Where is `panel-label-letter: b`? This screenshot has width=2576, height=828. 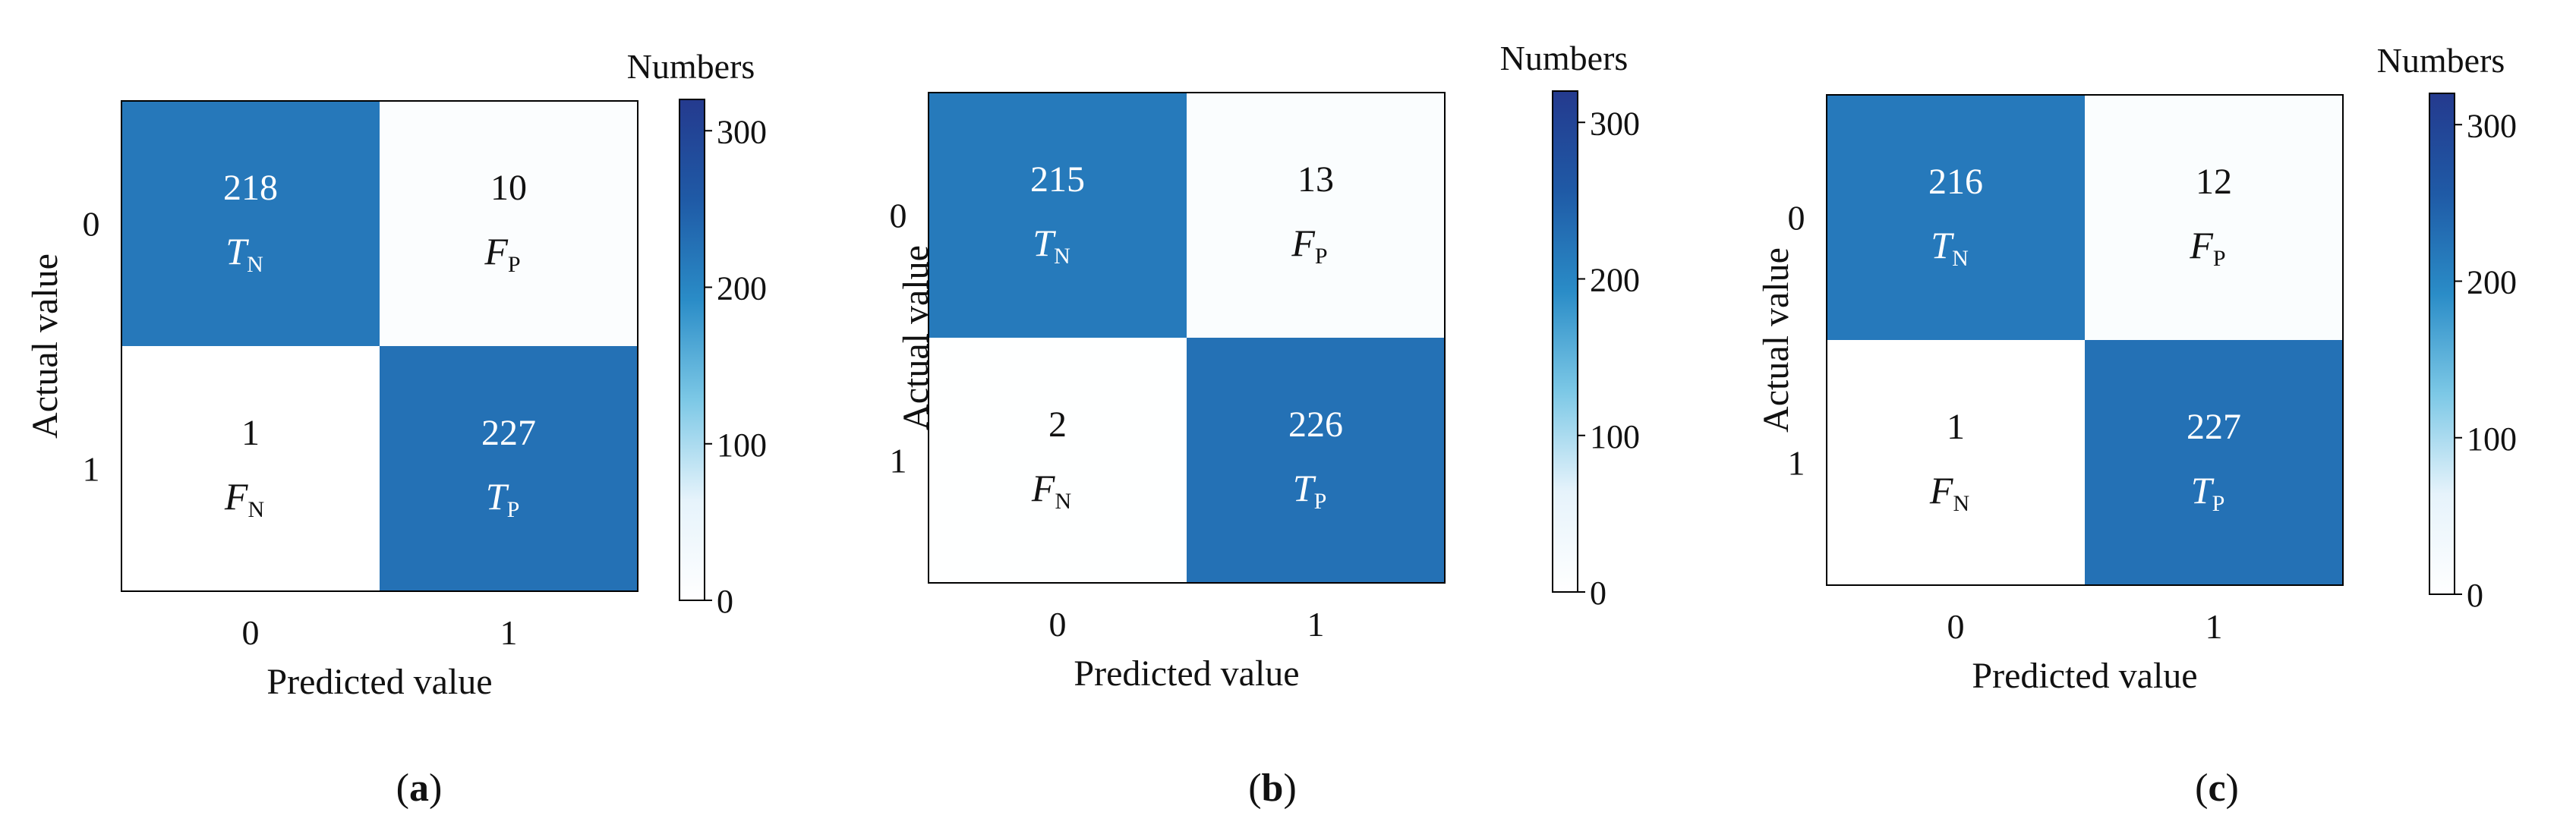 panel-label-letter: b is located at coordinates (1273, 789).